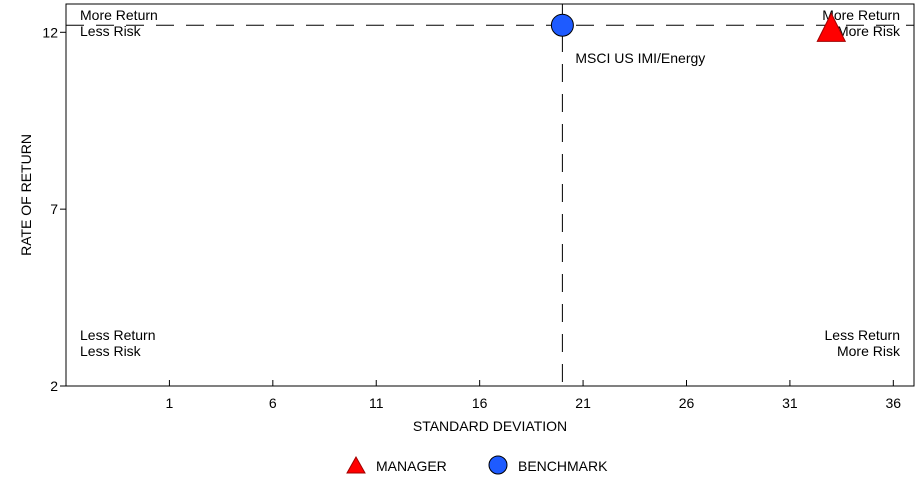 The height and width of the screenshot is (477, 920). Describe the element at coordinates (111, 351) in the screenshot. I see `quadrant-bottom-left-line2: Less Risk` at that location.